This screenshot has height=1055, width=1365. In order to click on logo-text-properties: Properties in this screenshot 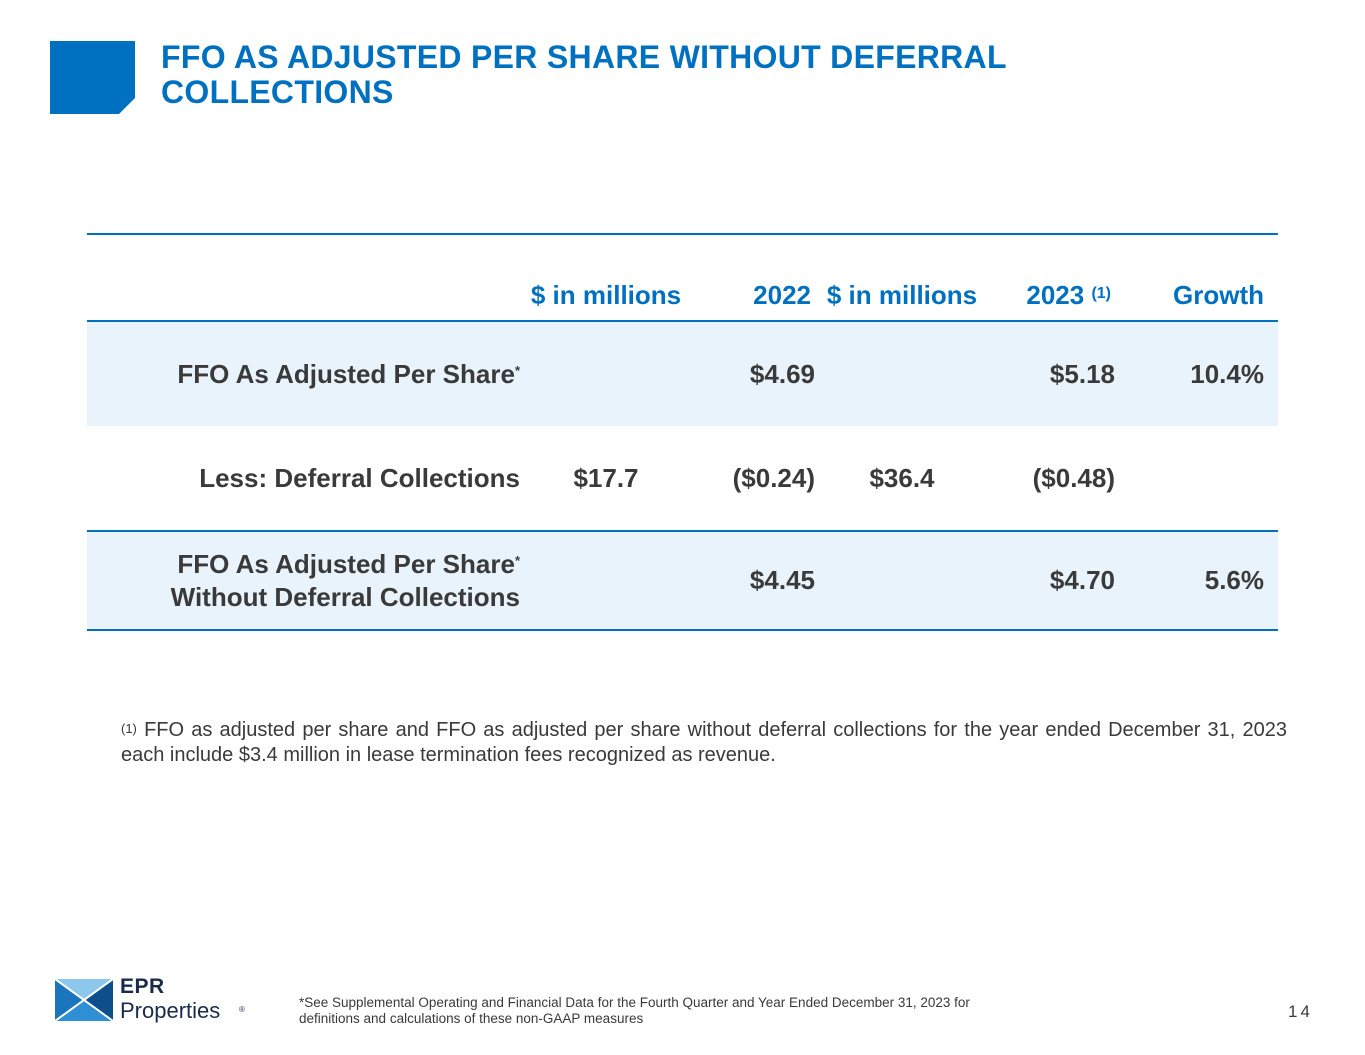, I will do `click(170, 1010)`.